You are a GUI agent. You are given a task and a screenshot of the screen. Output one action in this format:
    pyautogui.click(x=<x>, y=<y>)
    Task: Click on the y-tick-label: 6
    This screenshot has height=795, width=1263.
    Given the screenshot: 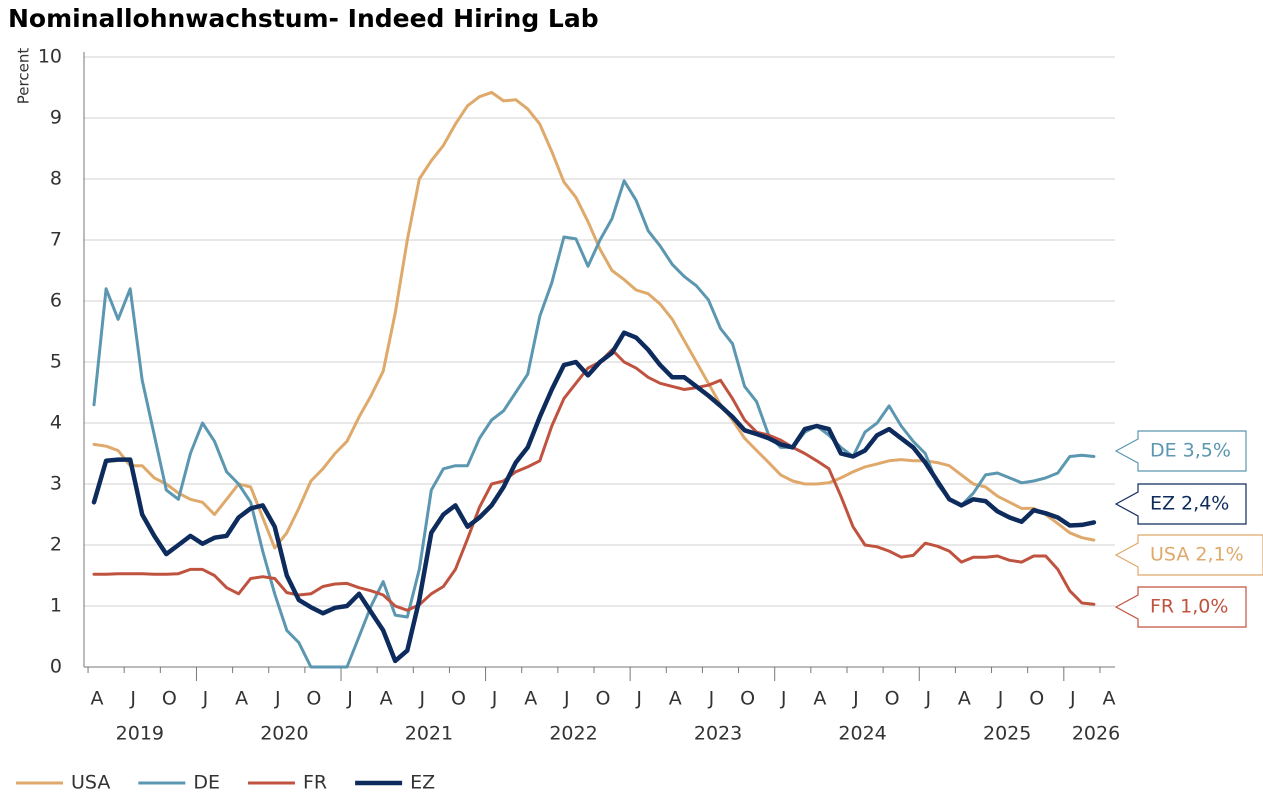 What is the action you would take?
    pyautogui.click(x=56, y=301)
    